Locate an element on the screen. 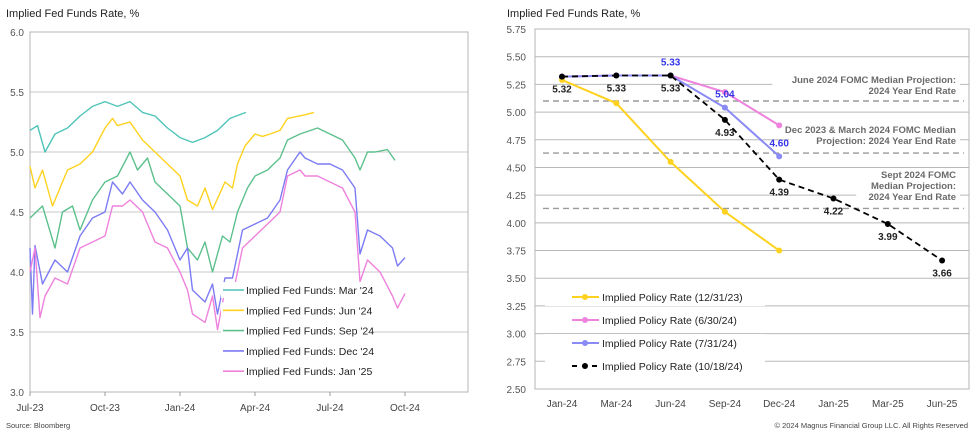  reference-line-label: Sept 2024 FOMC is located at coordinates (918, 175).